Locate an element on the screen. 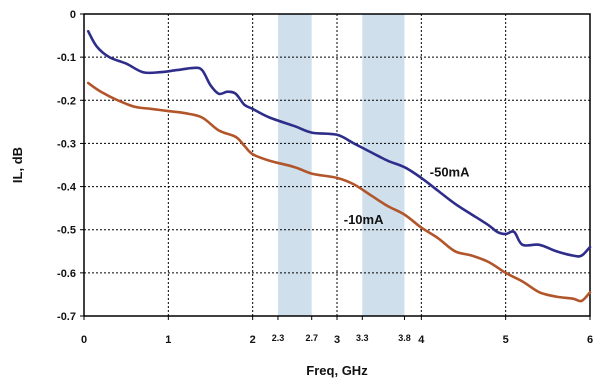 Image resolution: width=596 pixels, height=390 pixels. x-tick-label-5: 3 is located at coordinates (337, 340).